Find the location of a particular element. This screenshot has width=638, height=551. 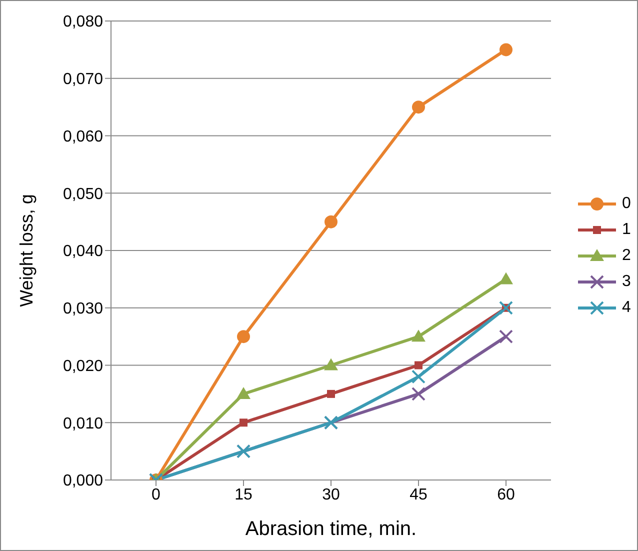

y-tick-label: 0,080 is located at coordinates (83, 22).